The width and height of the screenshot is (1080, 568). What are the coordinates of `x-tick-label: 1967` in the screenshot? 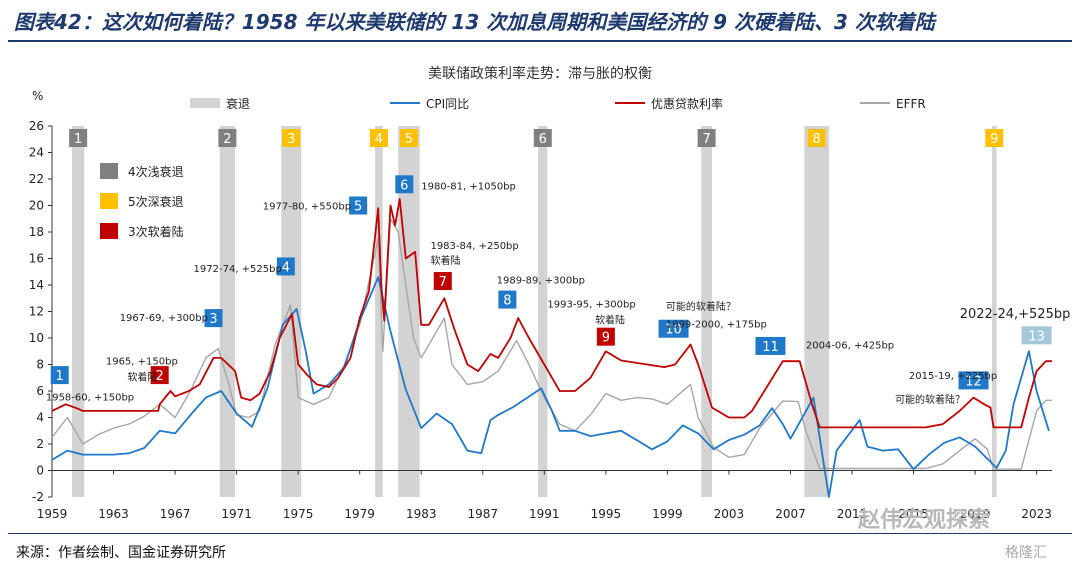 It's located at (175, 514).